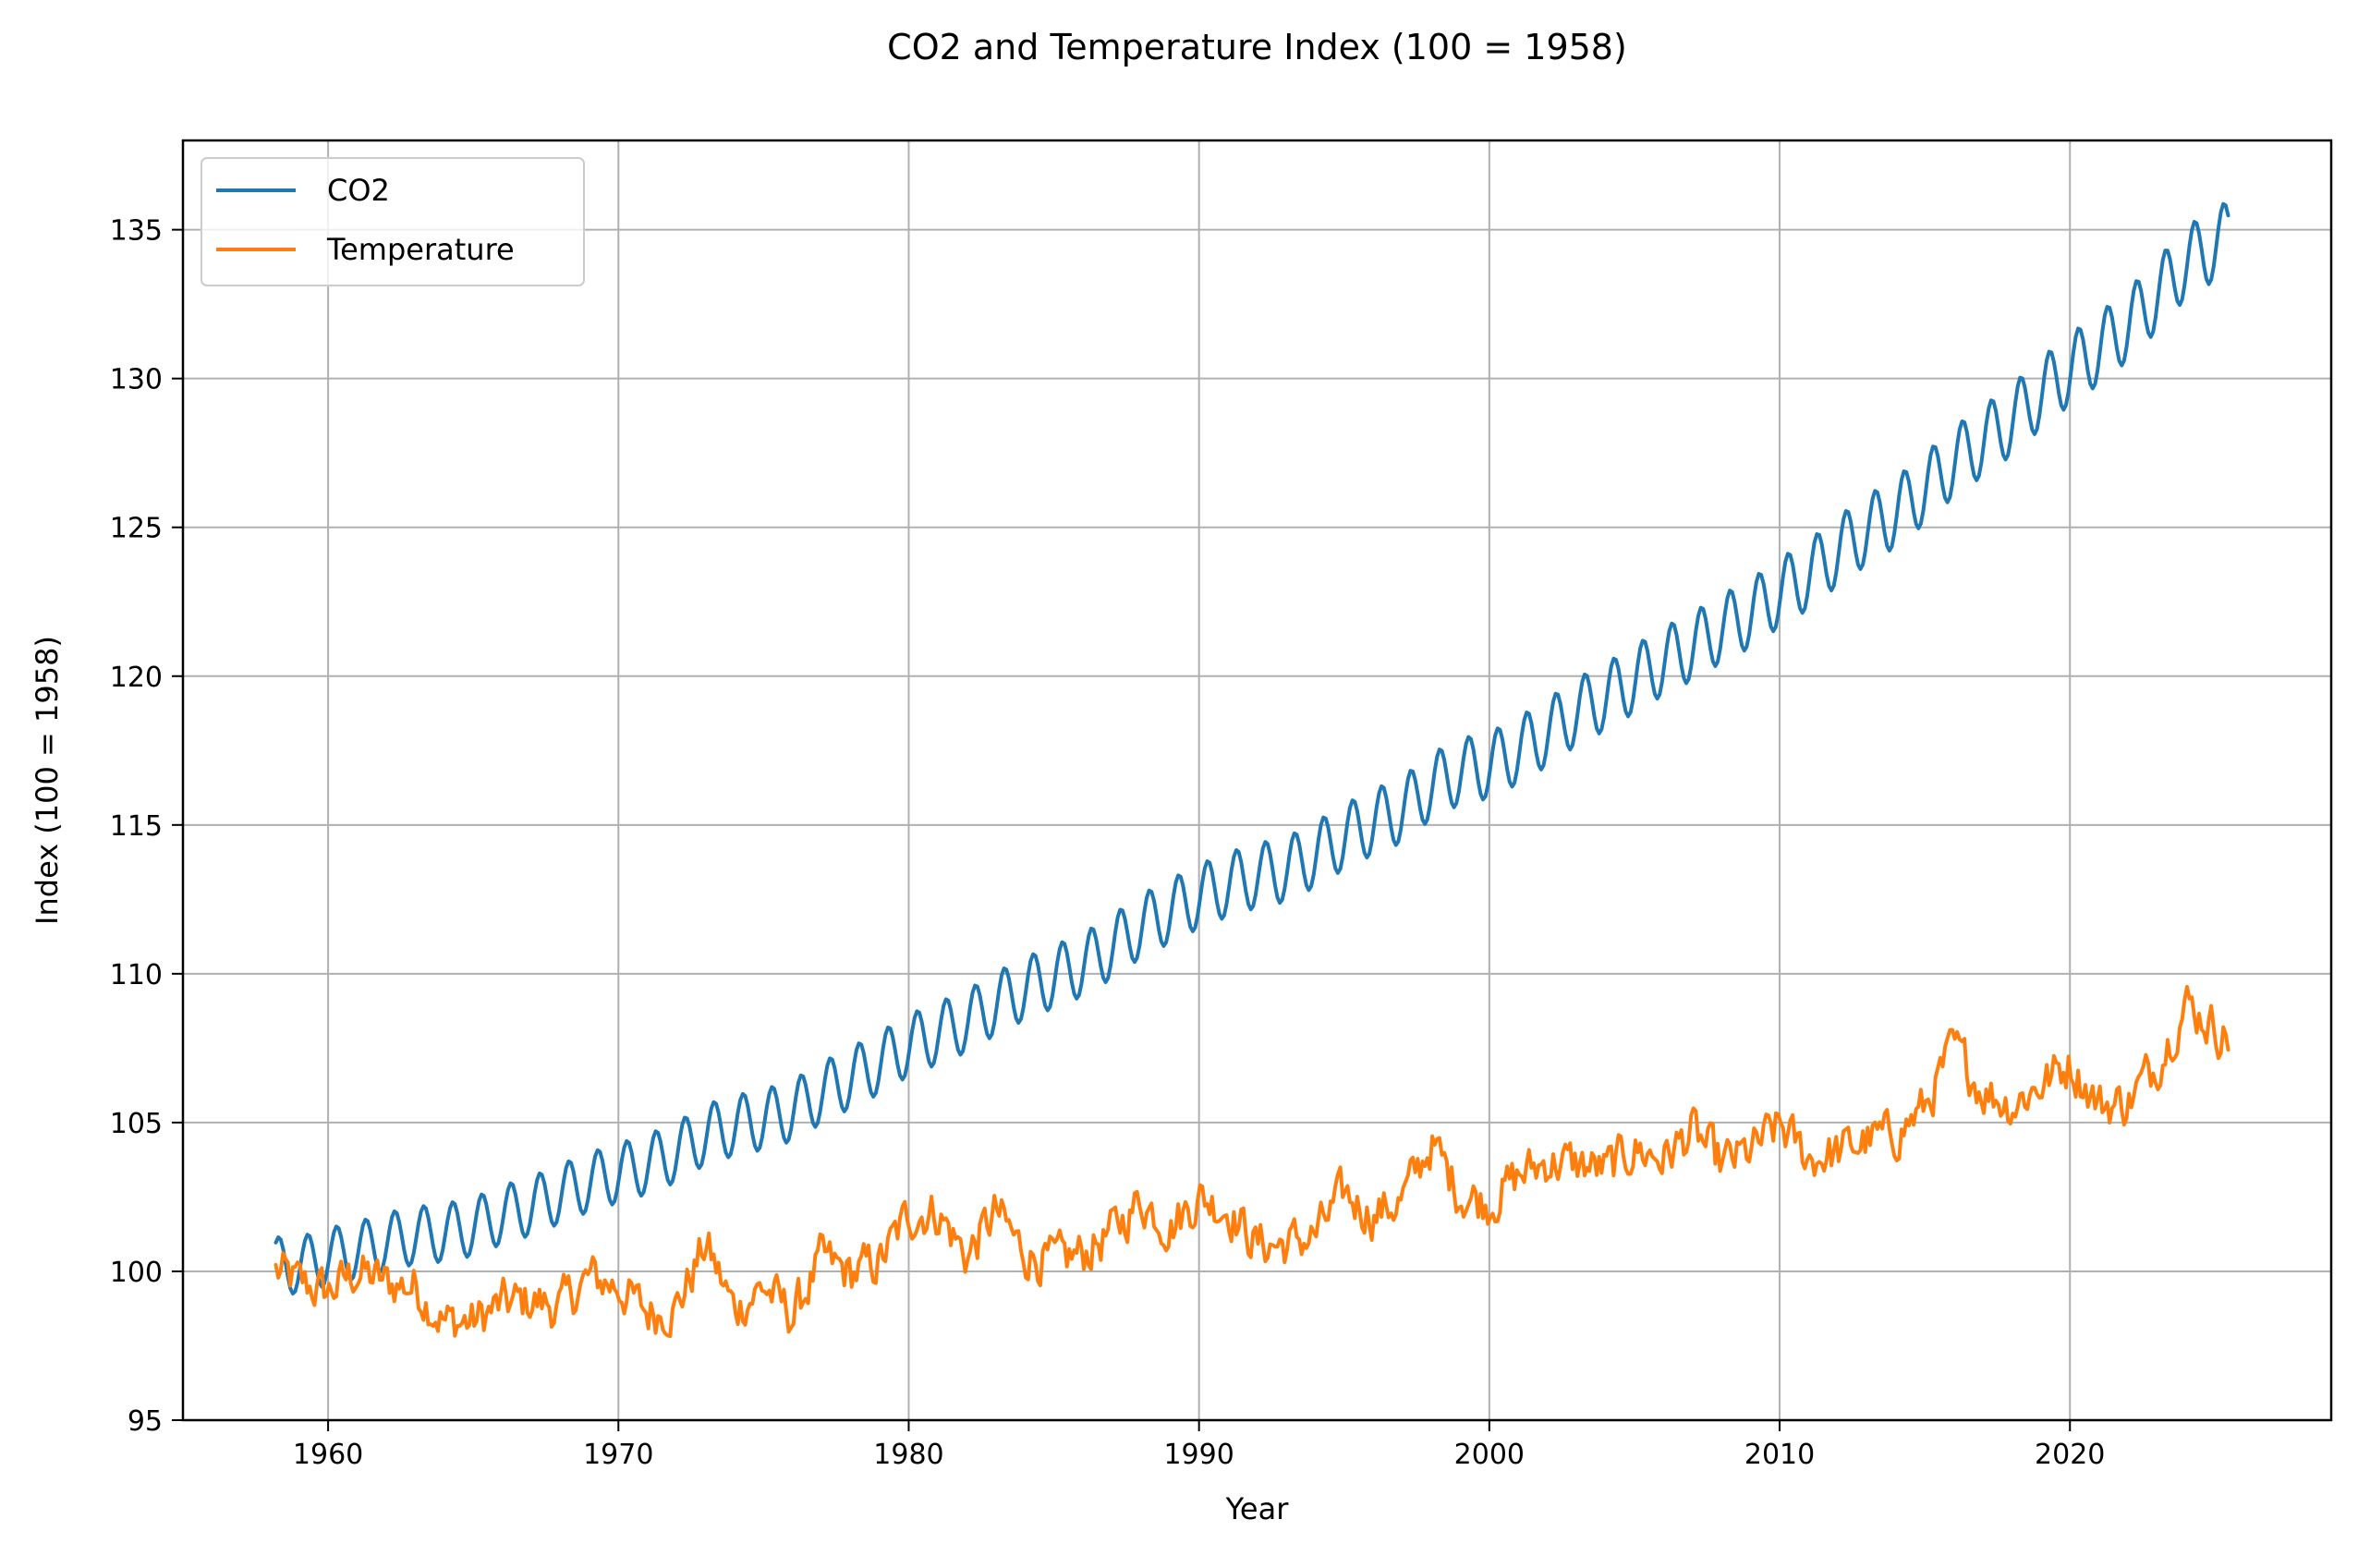 This screenshot has width=2358, height=1568. I want to click on x-tick-label: 2010, so click(1779, 1455).